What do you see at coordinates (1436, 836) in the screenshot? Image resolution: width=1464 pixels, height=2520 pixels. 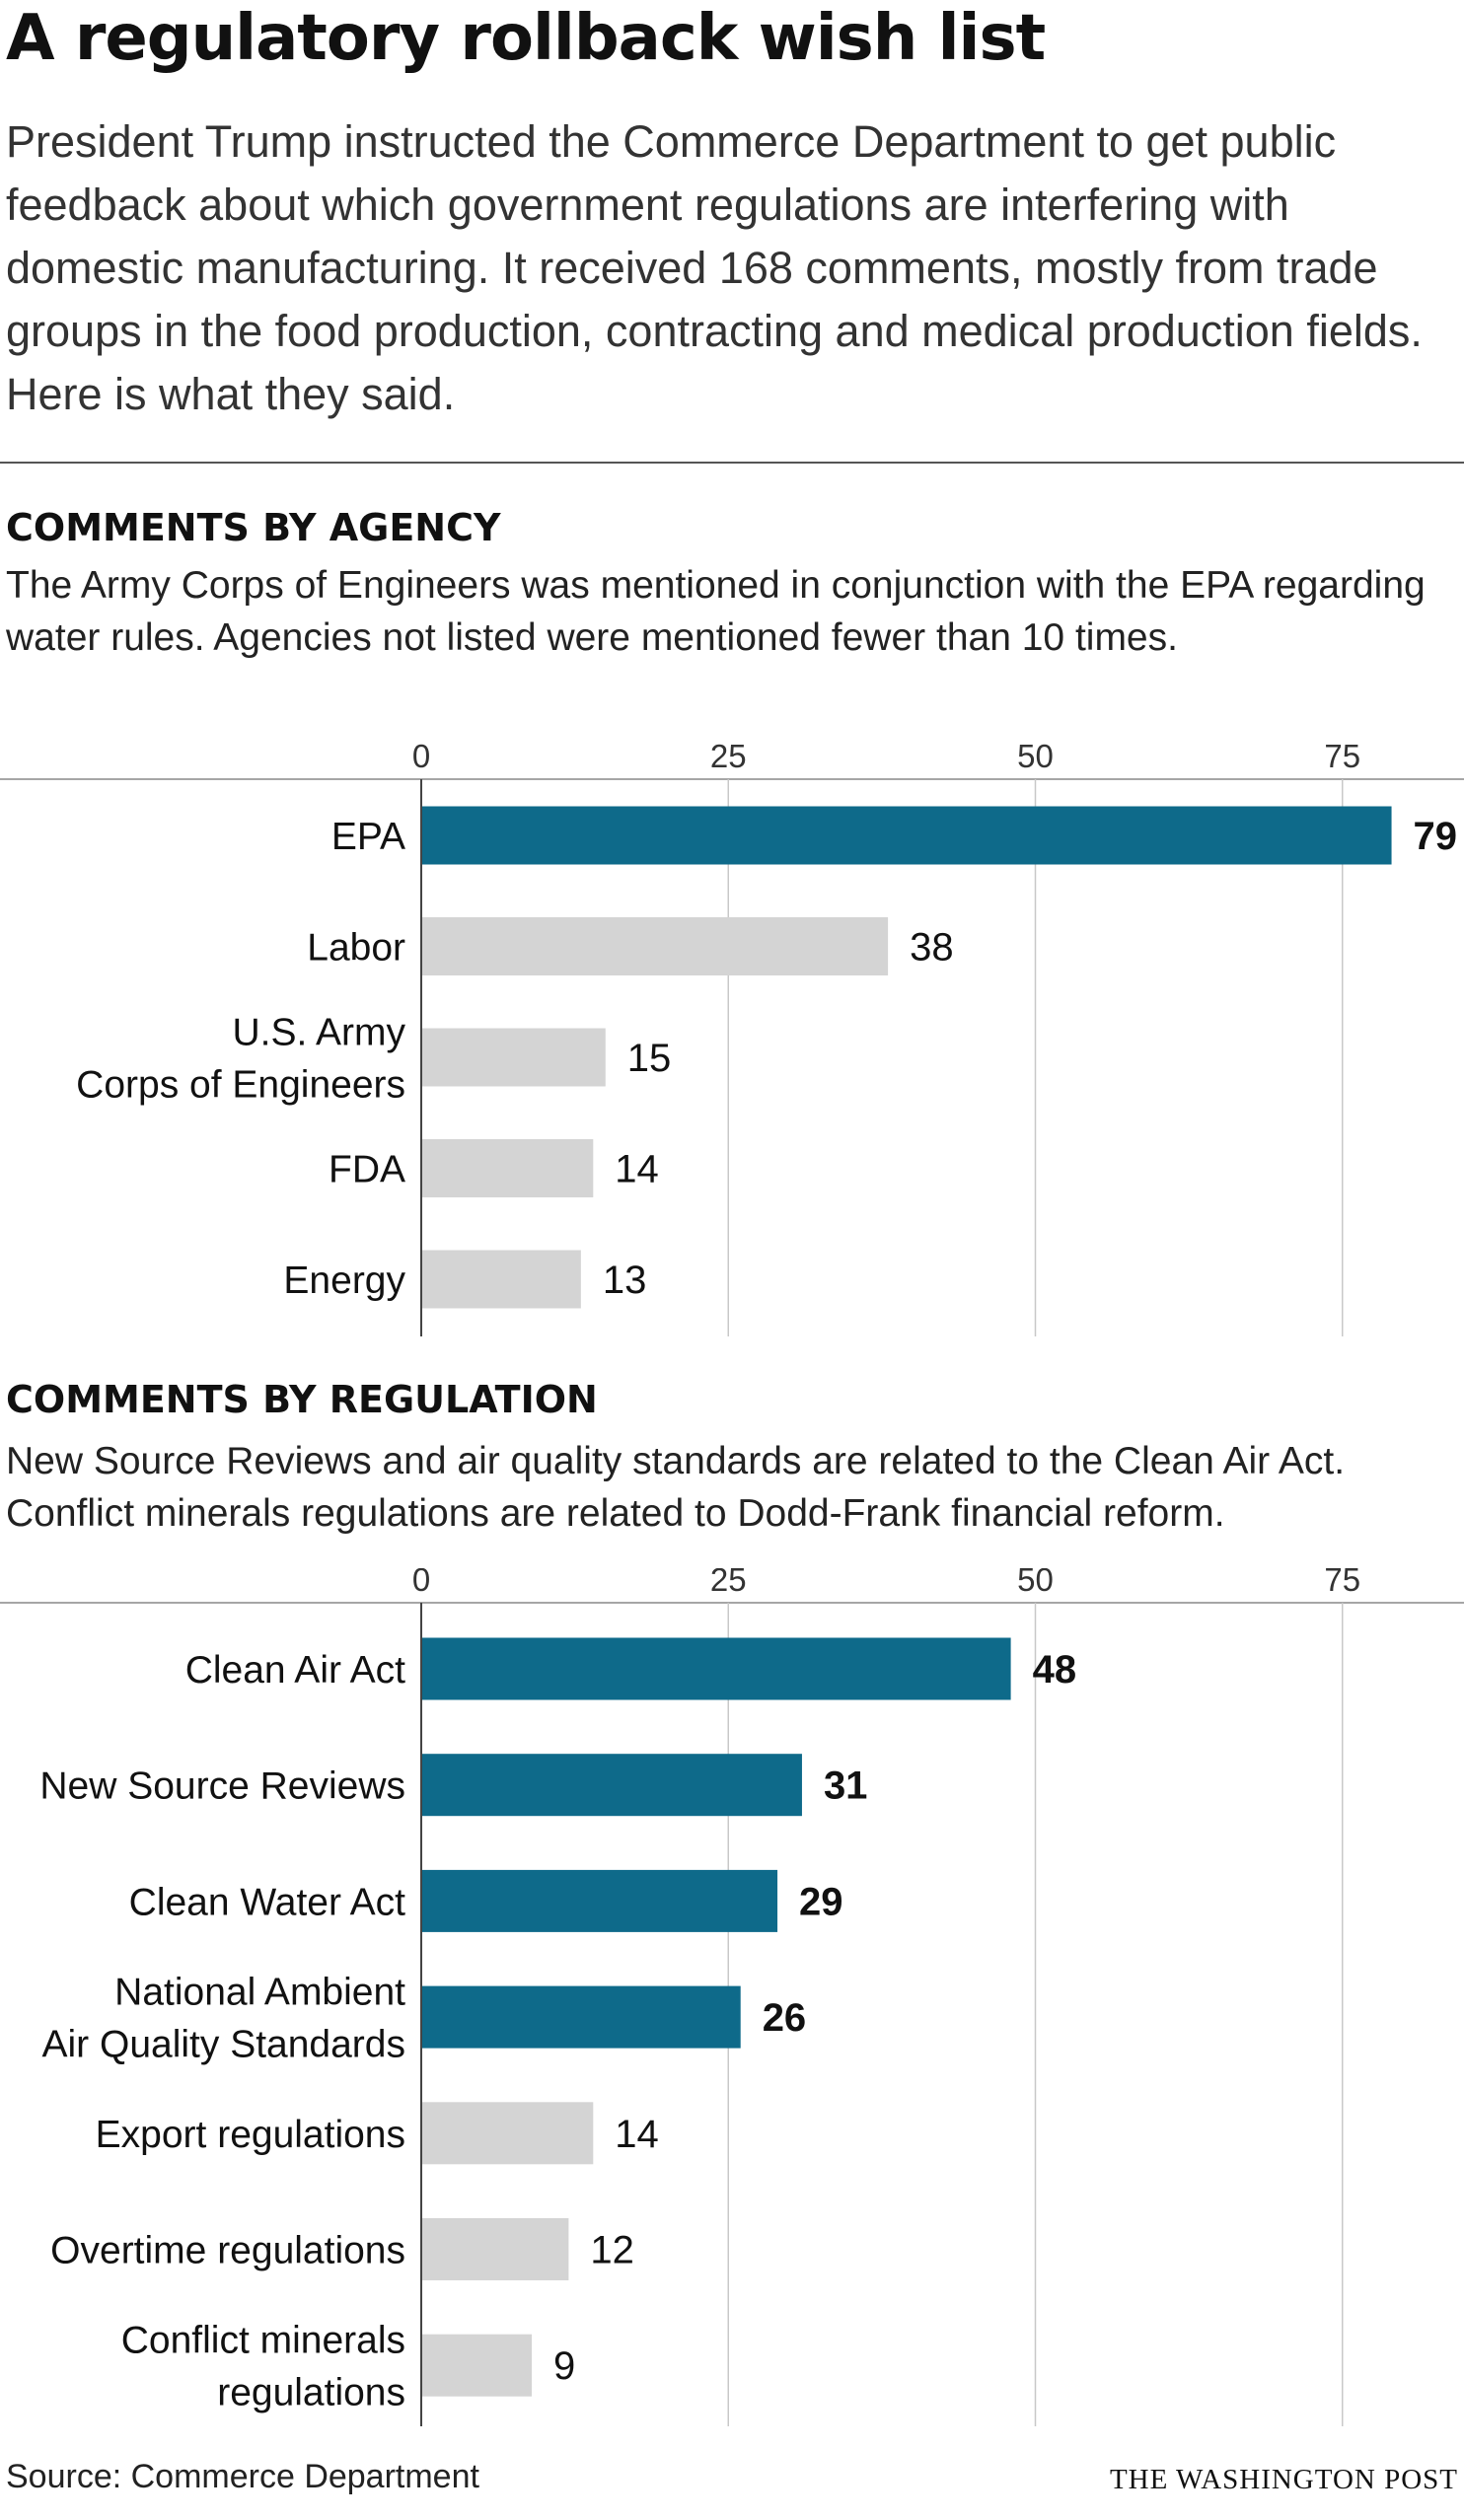 I see `data-label: 79` at bounding box center [1436, 836].